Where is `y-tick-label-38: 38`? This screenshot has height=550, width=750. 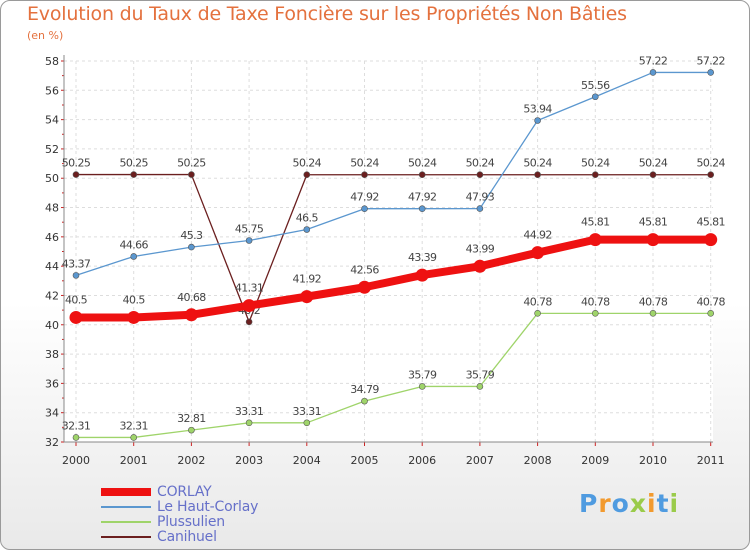
y-tick-label-38: 38 is located at coordinates (52, 354).